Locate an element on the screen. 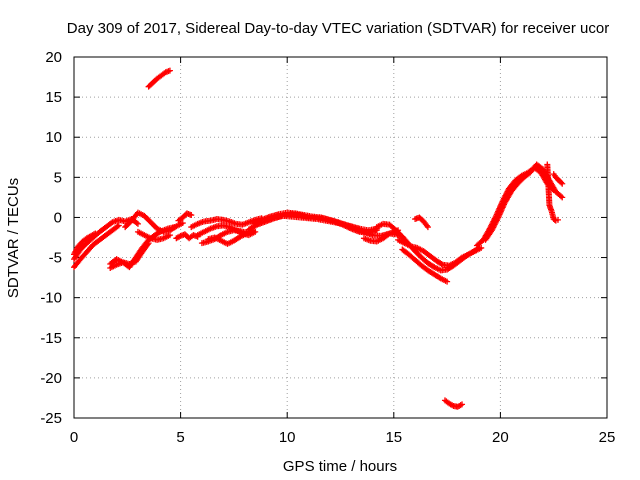  y-tick-label: 20 is located at coordinates (53, 57).